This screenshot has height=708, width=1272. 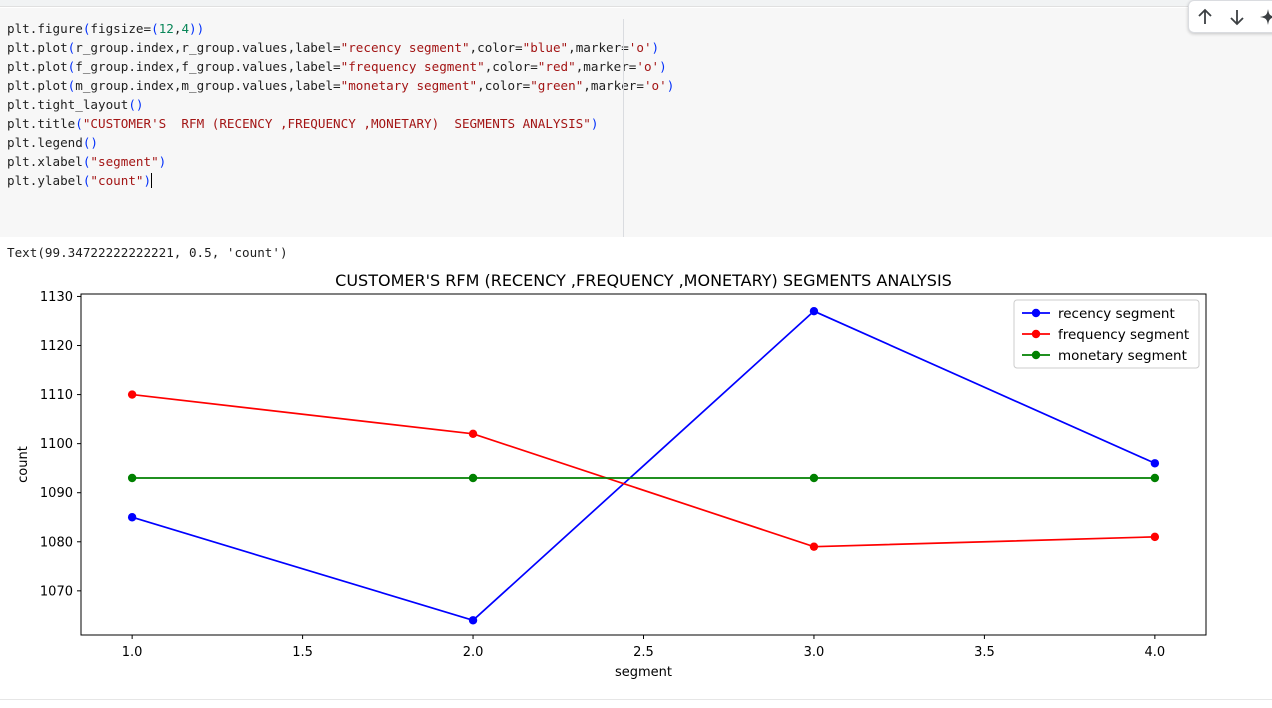 I want to click on move-cell-up-button, so click(x=1205, y=17).